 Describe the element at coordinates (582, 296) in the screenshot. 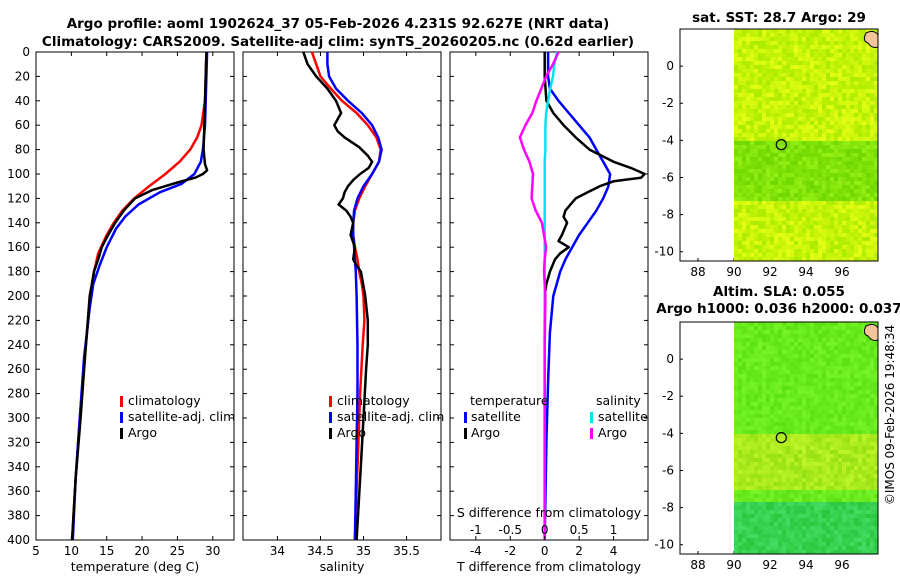

I see `difference-plot-area` at that location.